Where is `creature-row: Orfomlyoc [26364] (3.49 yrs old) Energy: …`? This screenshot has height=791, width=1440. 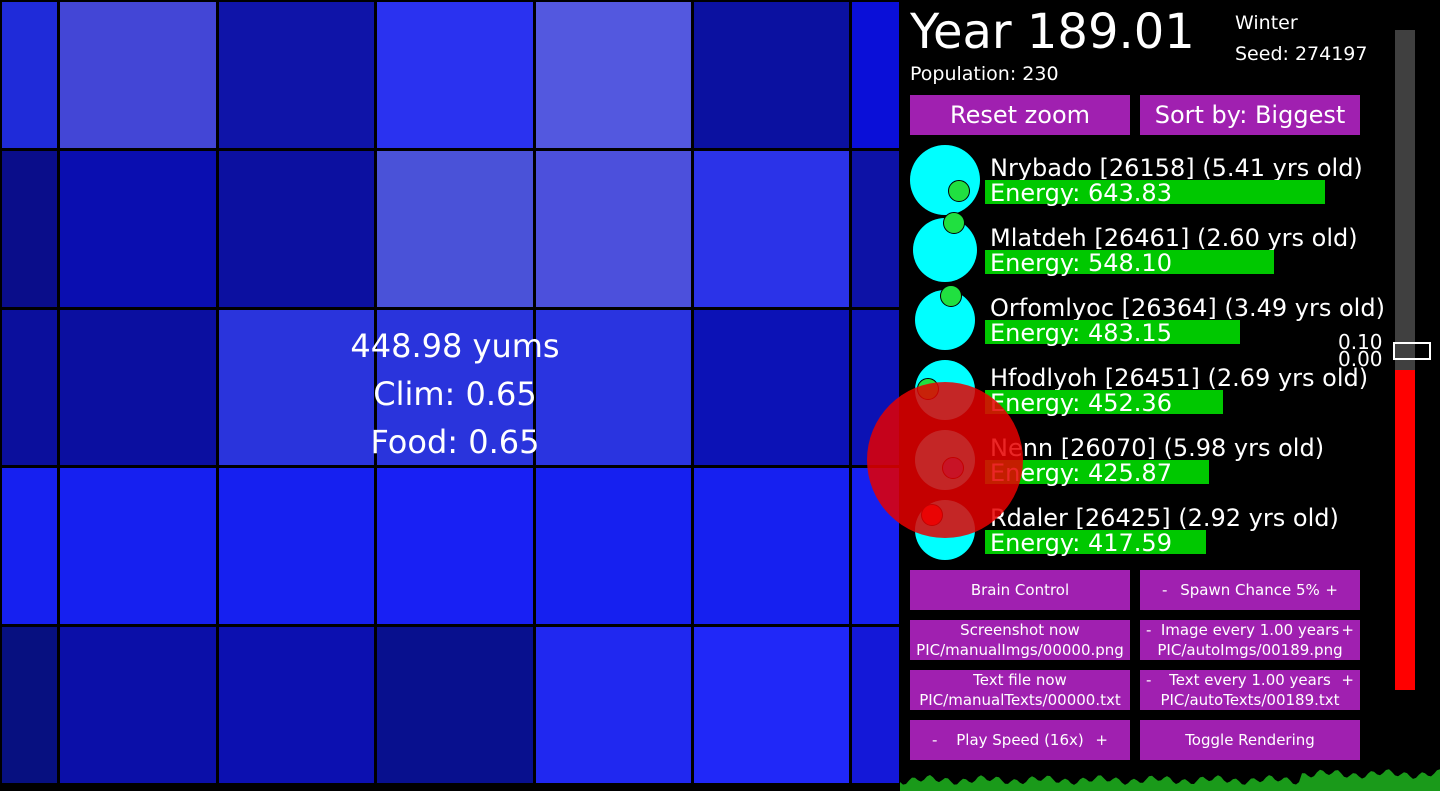 creature-row: Orfomlyoc [26364] (3.49 yrs old) Energy: … is located at coordinates (1147, 322).